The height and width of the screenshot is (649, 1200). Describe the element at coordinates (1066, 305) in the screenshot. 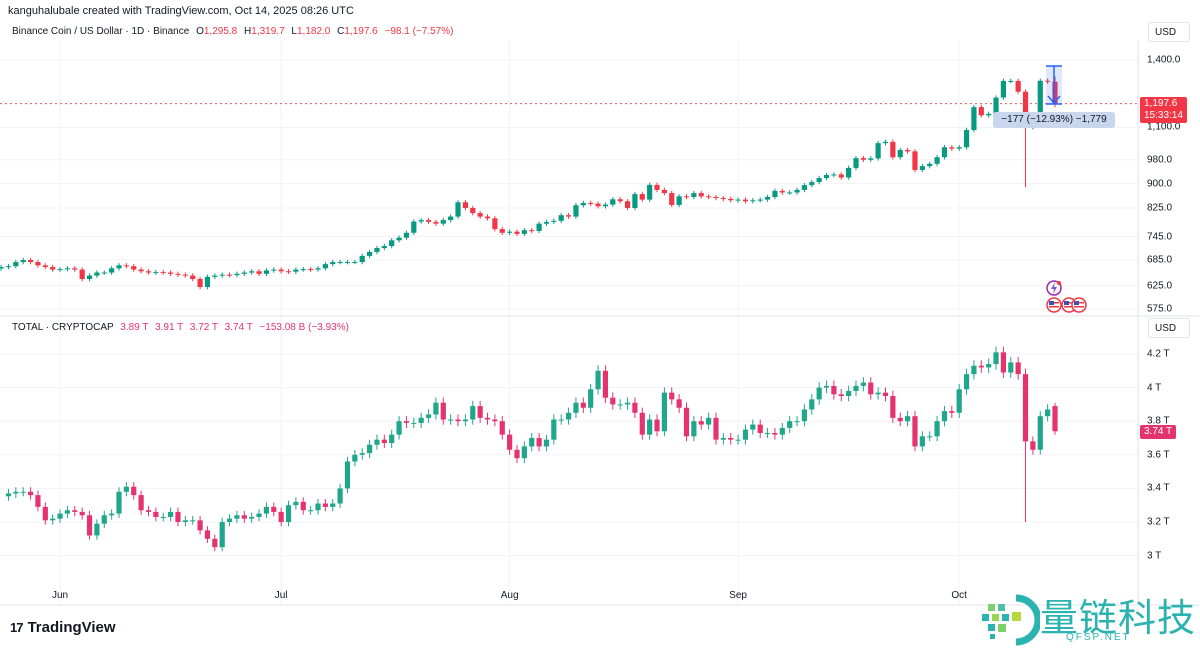

I see `economic-events` at that location.